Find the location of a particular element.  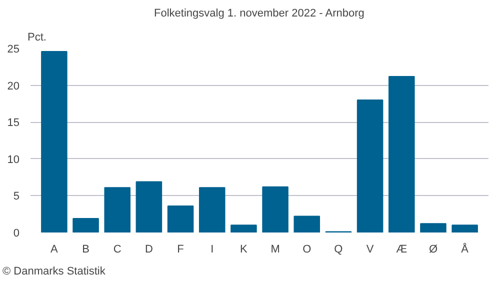

y-tick-label: 15 is located at coordinates (13, 123).